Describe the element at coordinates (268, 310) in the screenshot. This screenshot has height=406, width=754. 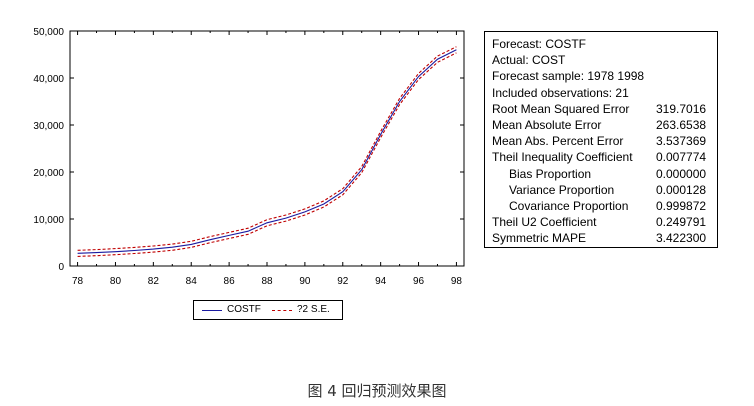
I see `chart-legend: COSTF ?2 S.E.` at that location.